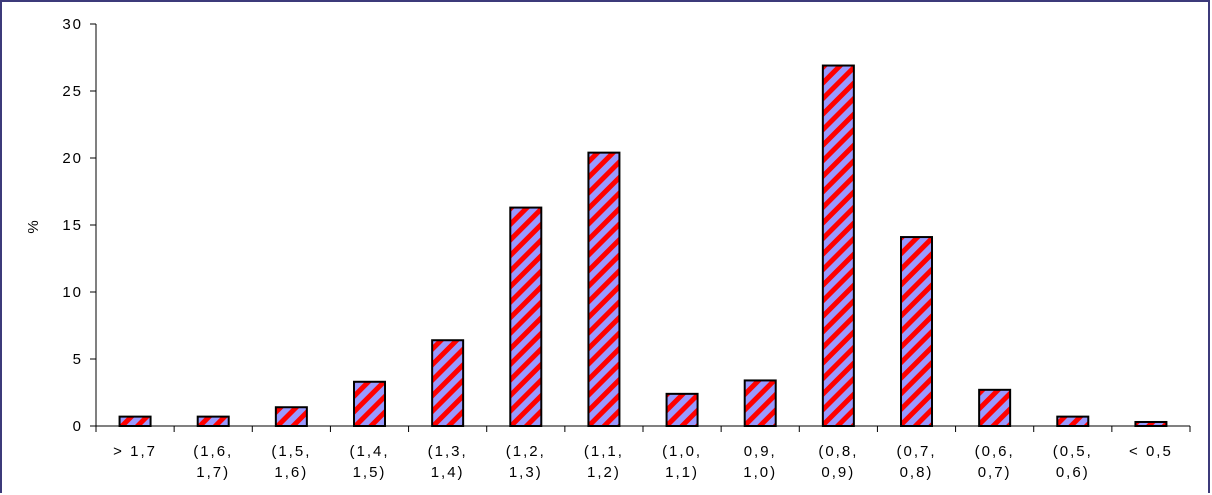 The image size is (1212, 495). Describe the element at coordinates (682, 472) in the screenshot. I see `x-tick-label: 1,1)` at that location.